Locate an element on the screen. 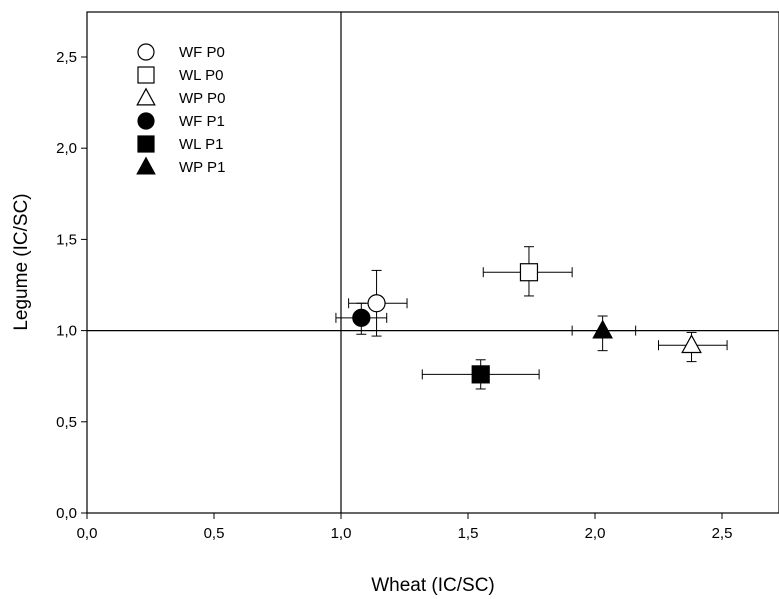  y-axis-title: Legume (IC/SC) is located at coordinates (21, 261).